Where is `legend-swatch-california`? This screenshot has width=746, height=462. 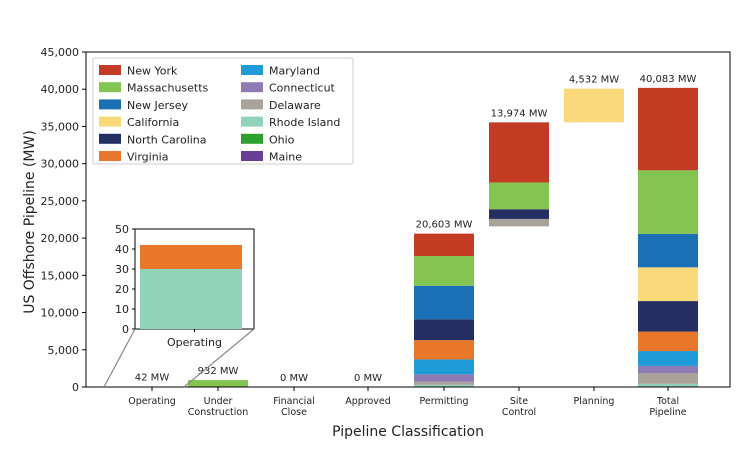 legend-swatch-california is located at coordinates (110, 121).